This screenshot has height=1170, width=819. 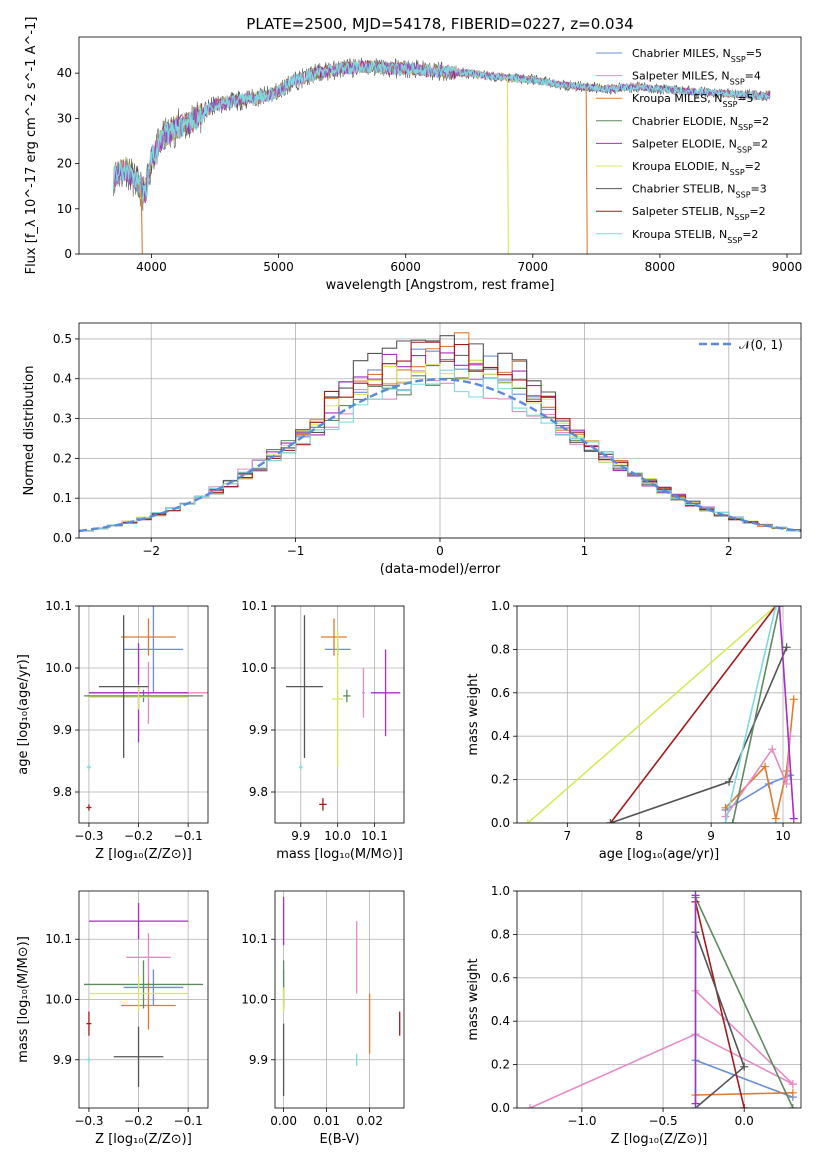 I want to click on x-tick-label: −1.0, so click(x=581, y=1121).